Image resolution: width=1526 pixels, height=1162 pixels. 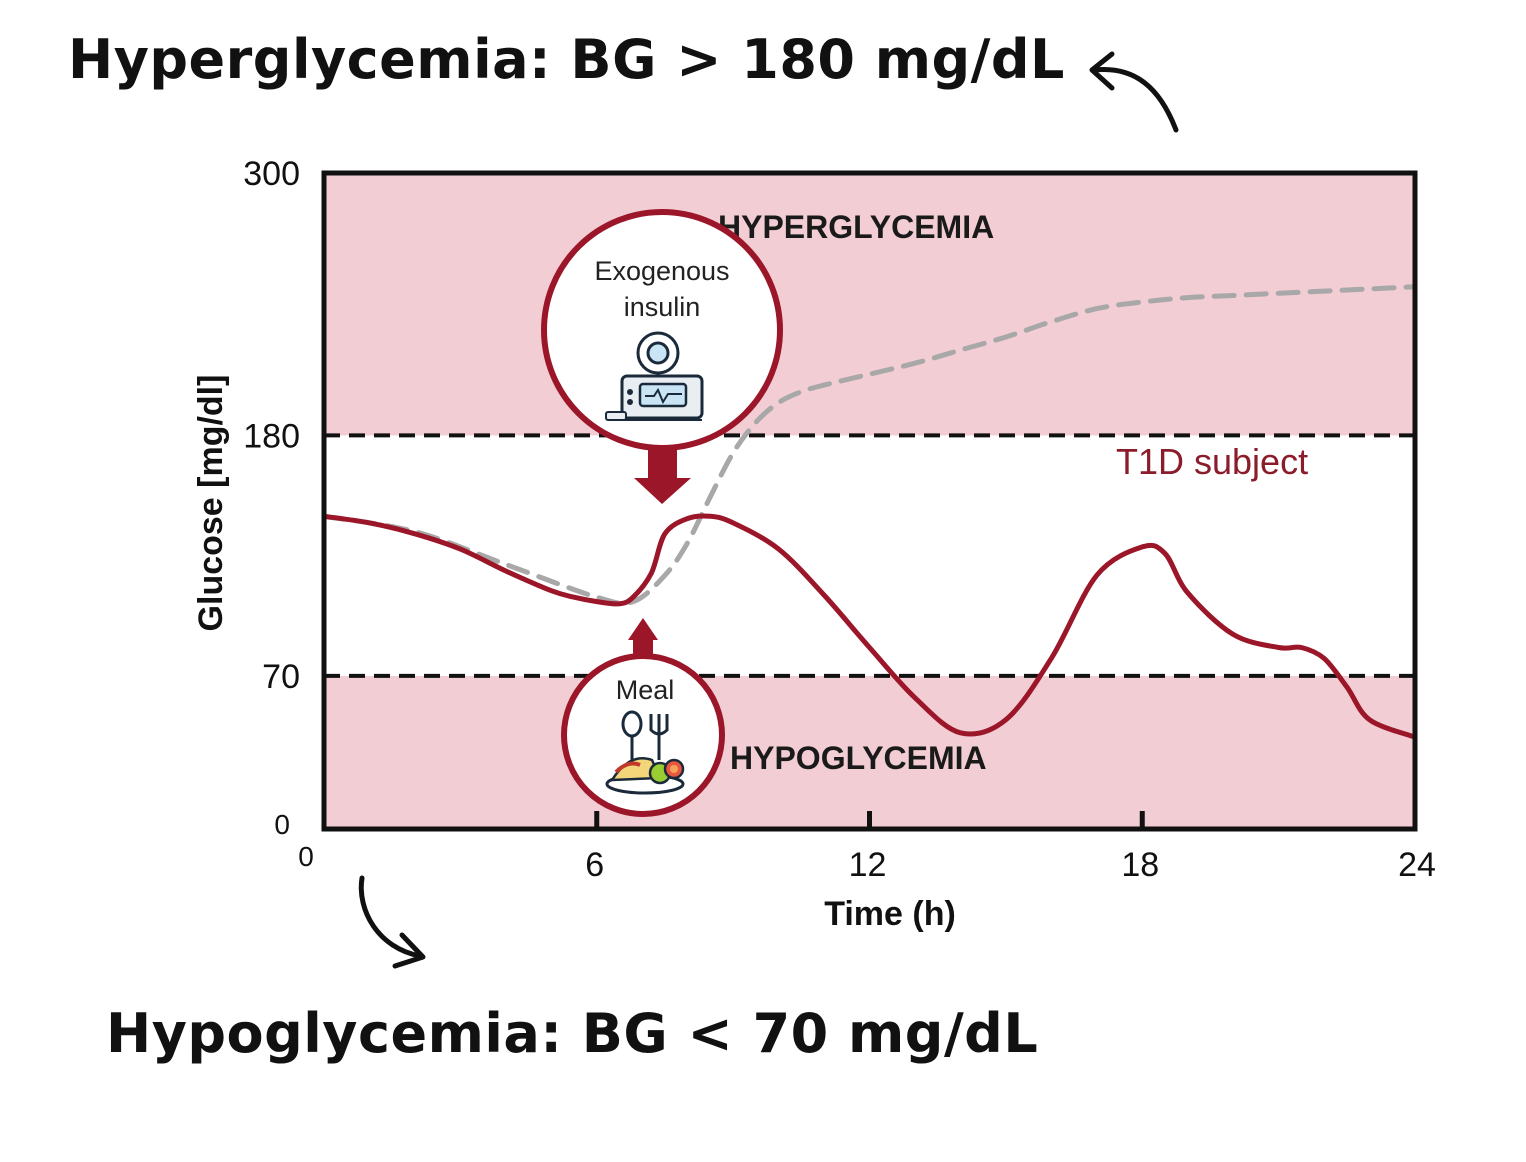 What do you see at coordinates (1417, 865) in the screenshot?
I see `x-tick-label: 24` at bounding box center [1417, 865].